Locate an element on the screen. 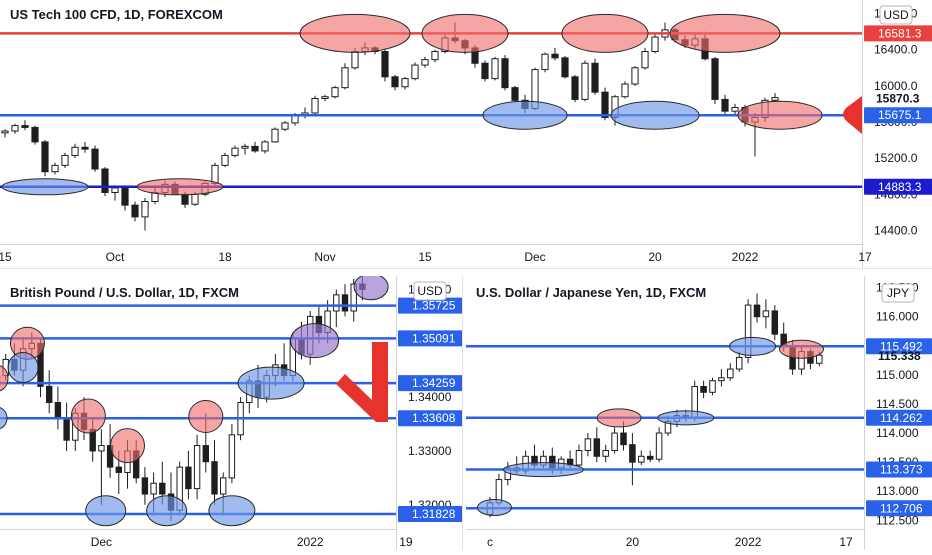 The image size is (932, 555). level-price-tag: 112.706 is located at coordinates (899, 508).